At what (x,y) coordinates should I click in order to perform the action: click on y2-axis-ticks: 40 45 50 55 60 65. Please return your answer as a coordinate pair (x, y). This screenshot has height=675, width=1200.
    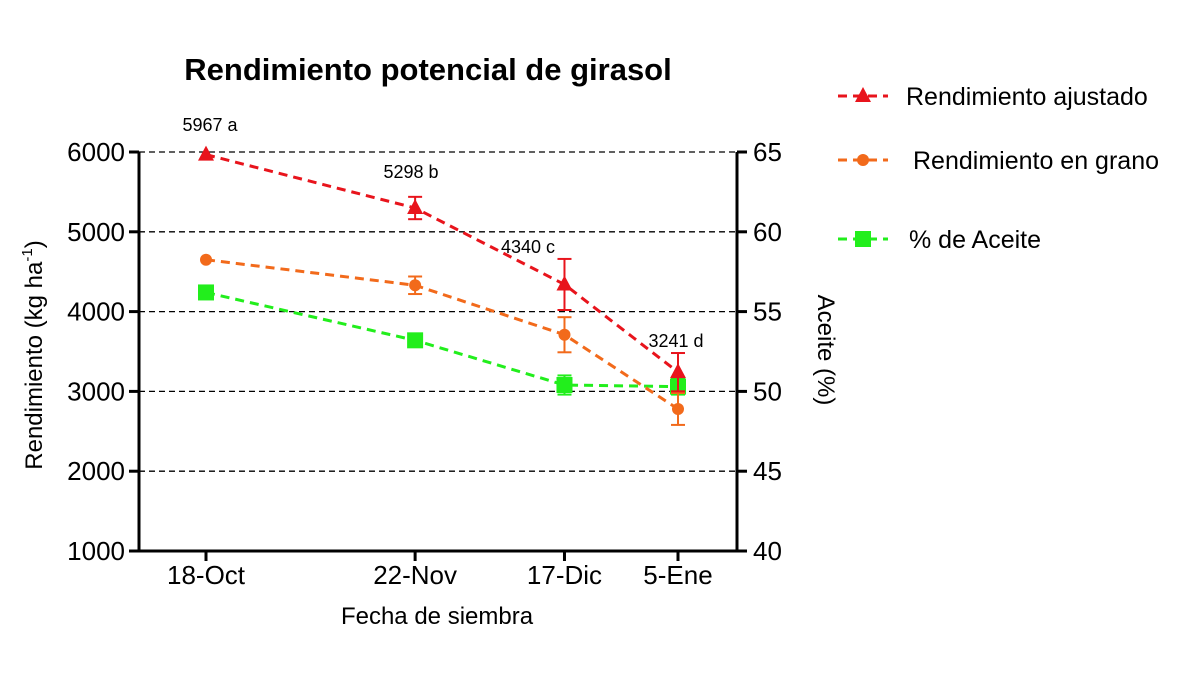
    Looking at the image, I should click on (759, 351).